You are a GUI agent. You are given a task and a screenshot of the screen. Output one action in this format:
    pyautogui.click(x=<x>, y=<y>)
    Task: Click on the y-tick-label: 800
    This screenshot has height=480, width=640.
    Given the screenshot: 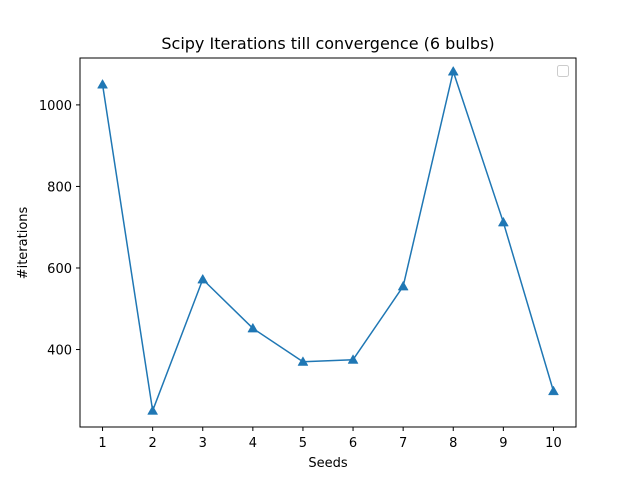 What is the action you would take?
    pyautogui.click(x=59, y=187)
    